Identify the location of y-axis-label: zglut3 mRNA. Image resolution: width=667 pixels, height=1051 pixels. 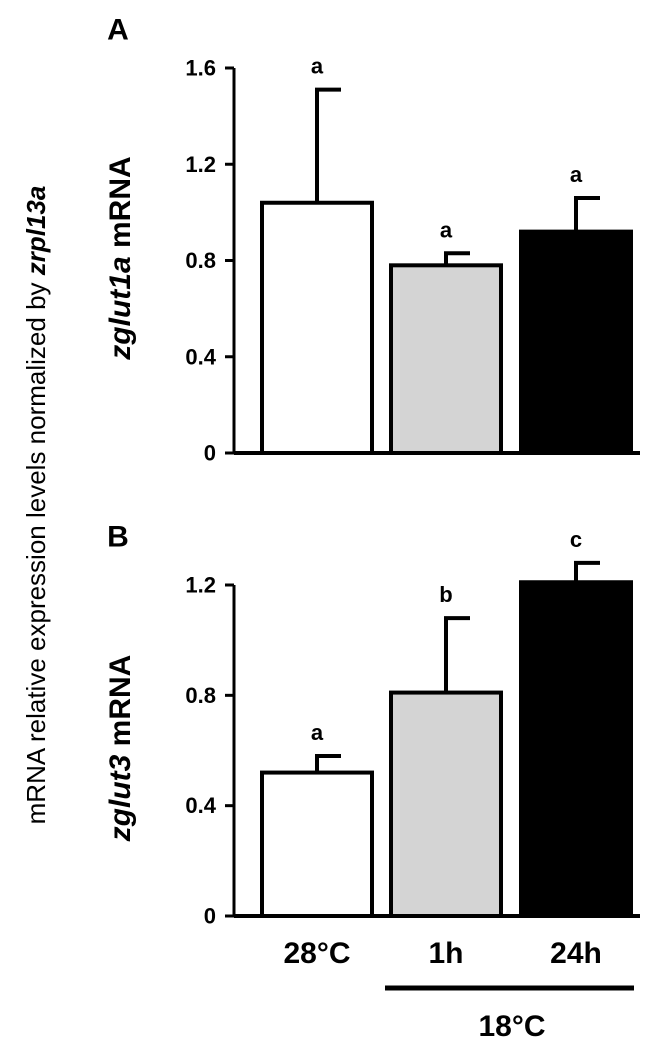
(120, 749).